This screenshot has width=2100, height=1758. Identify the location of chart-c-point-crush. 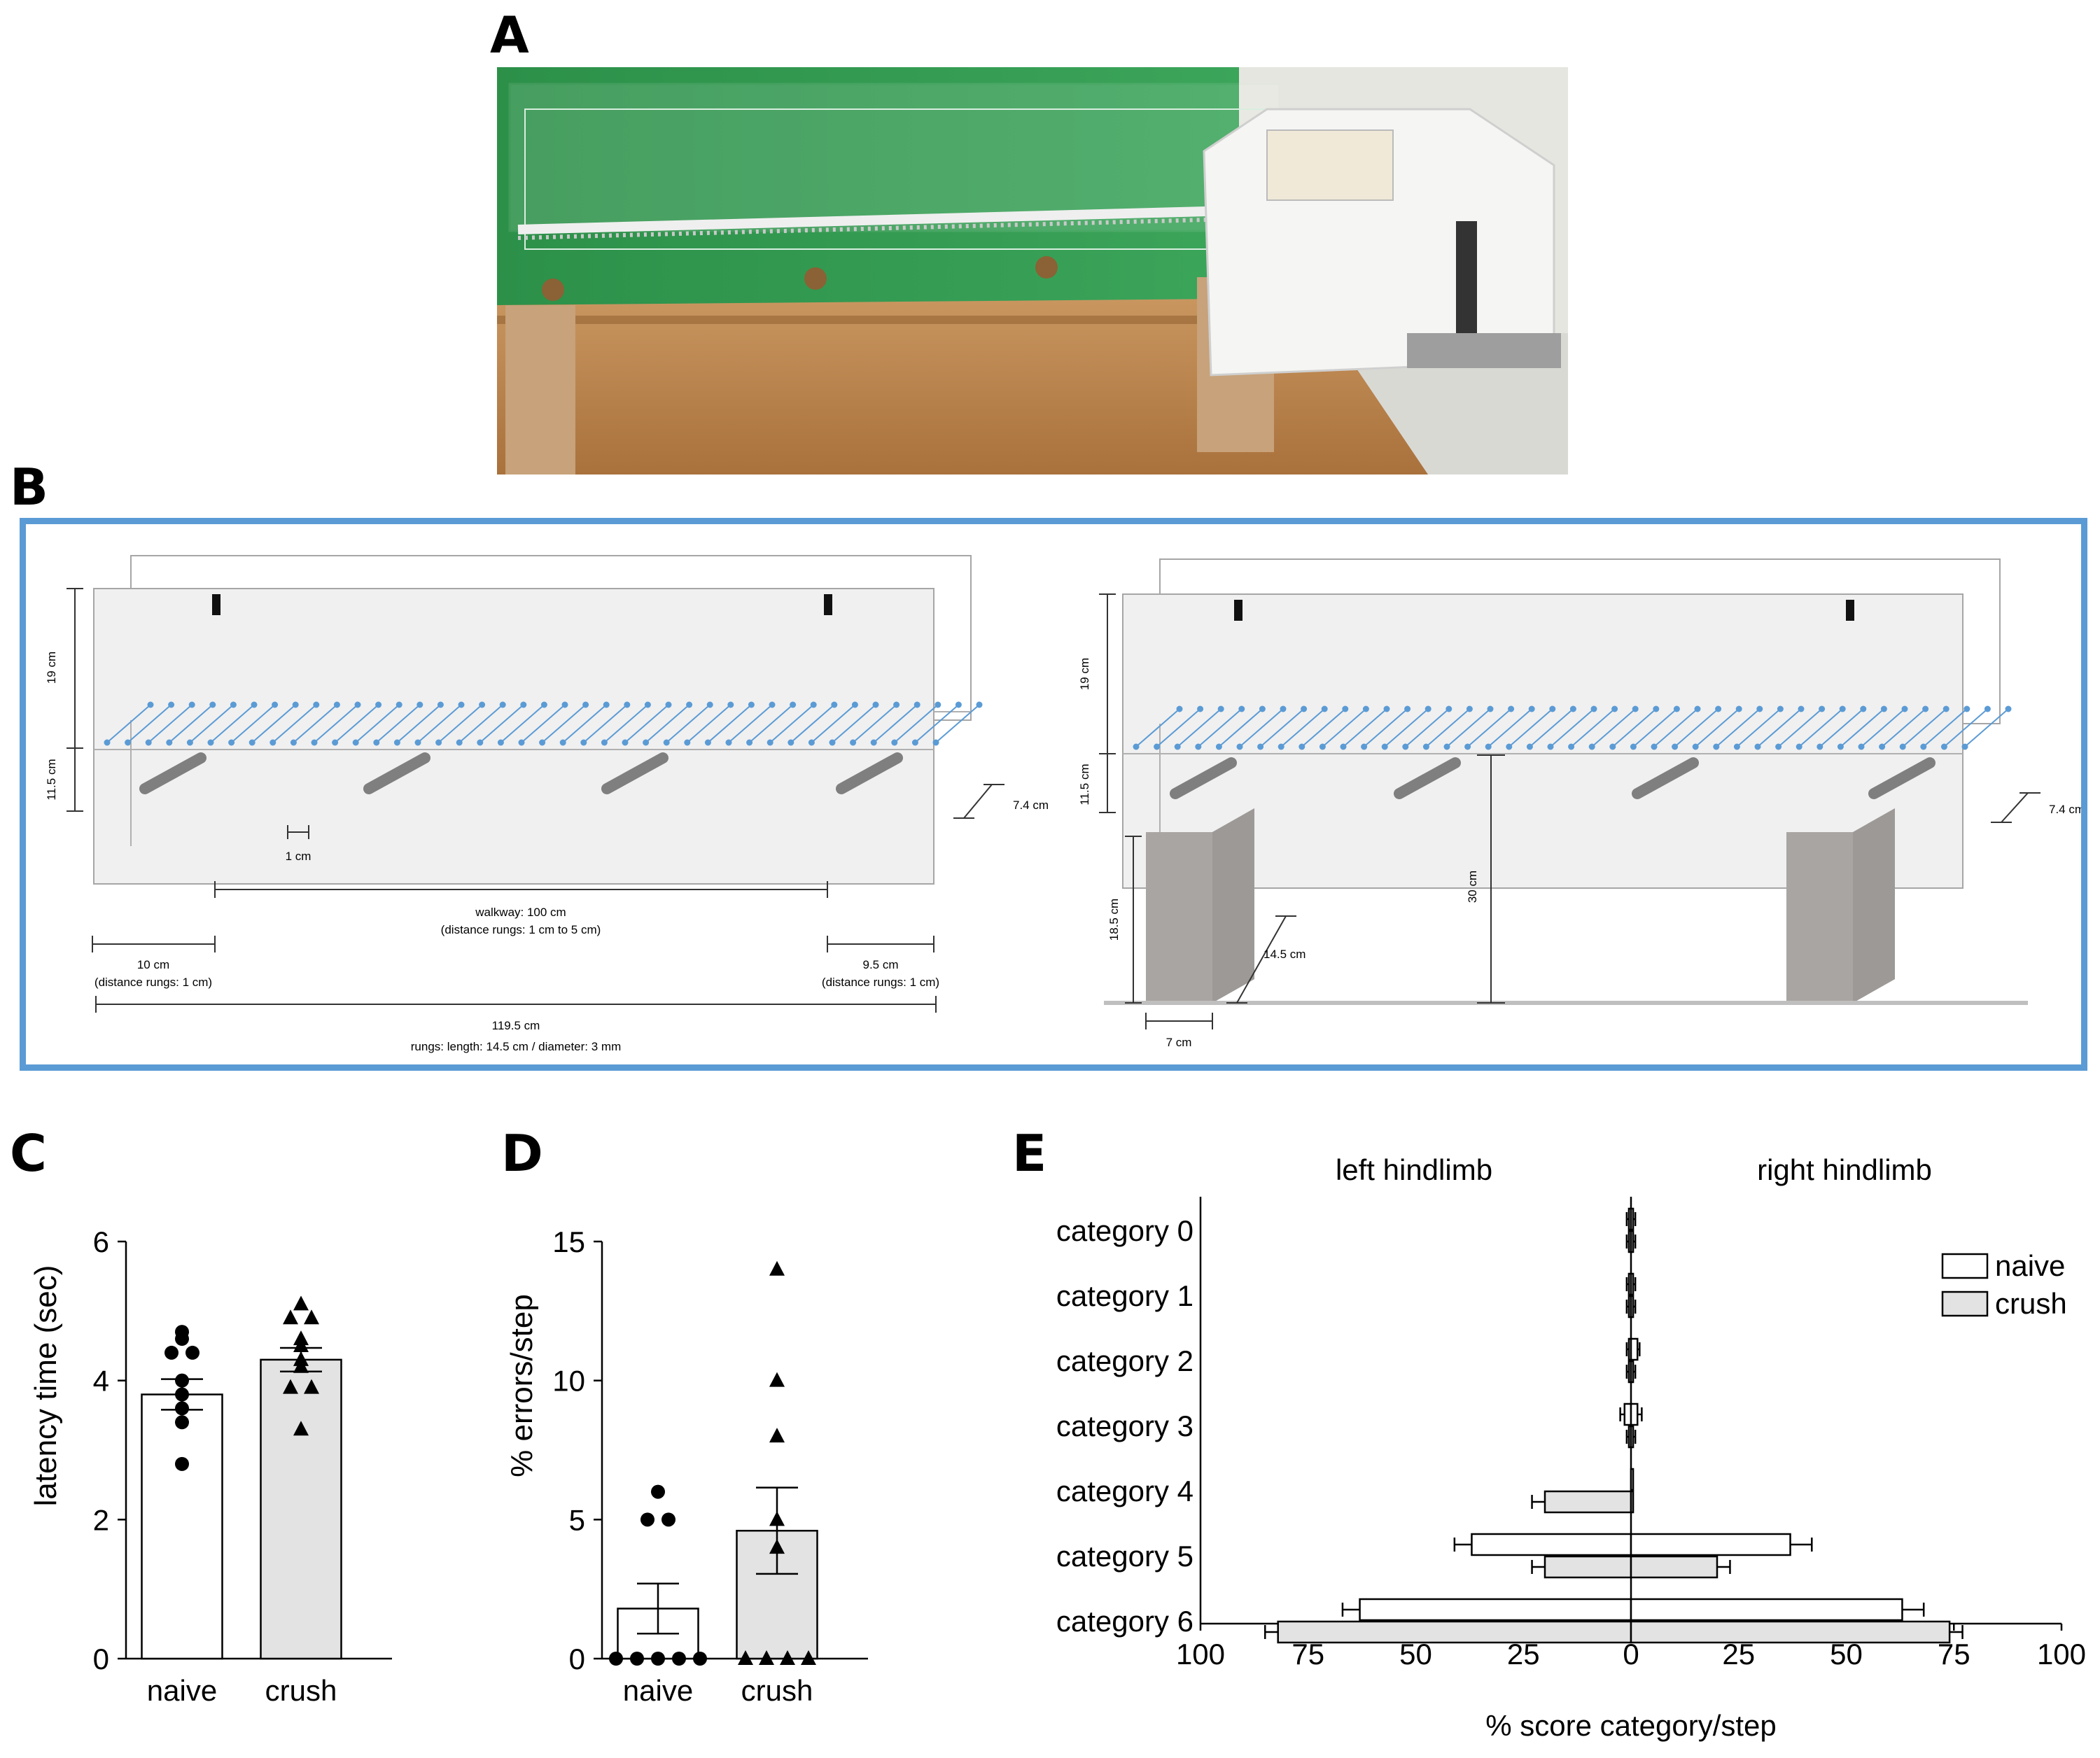
(301, 1344).